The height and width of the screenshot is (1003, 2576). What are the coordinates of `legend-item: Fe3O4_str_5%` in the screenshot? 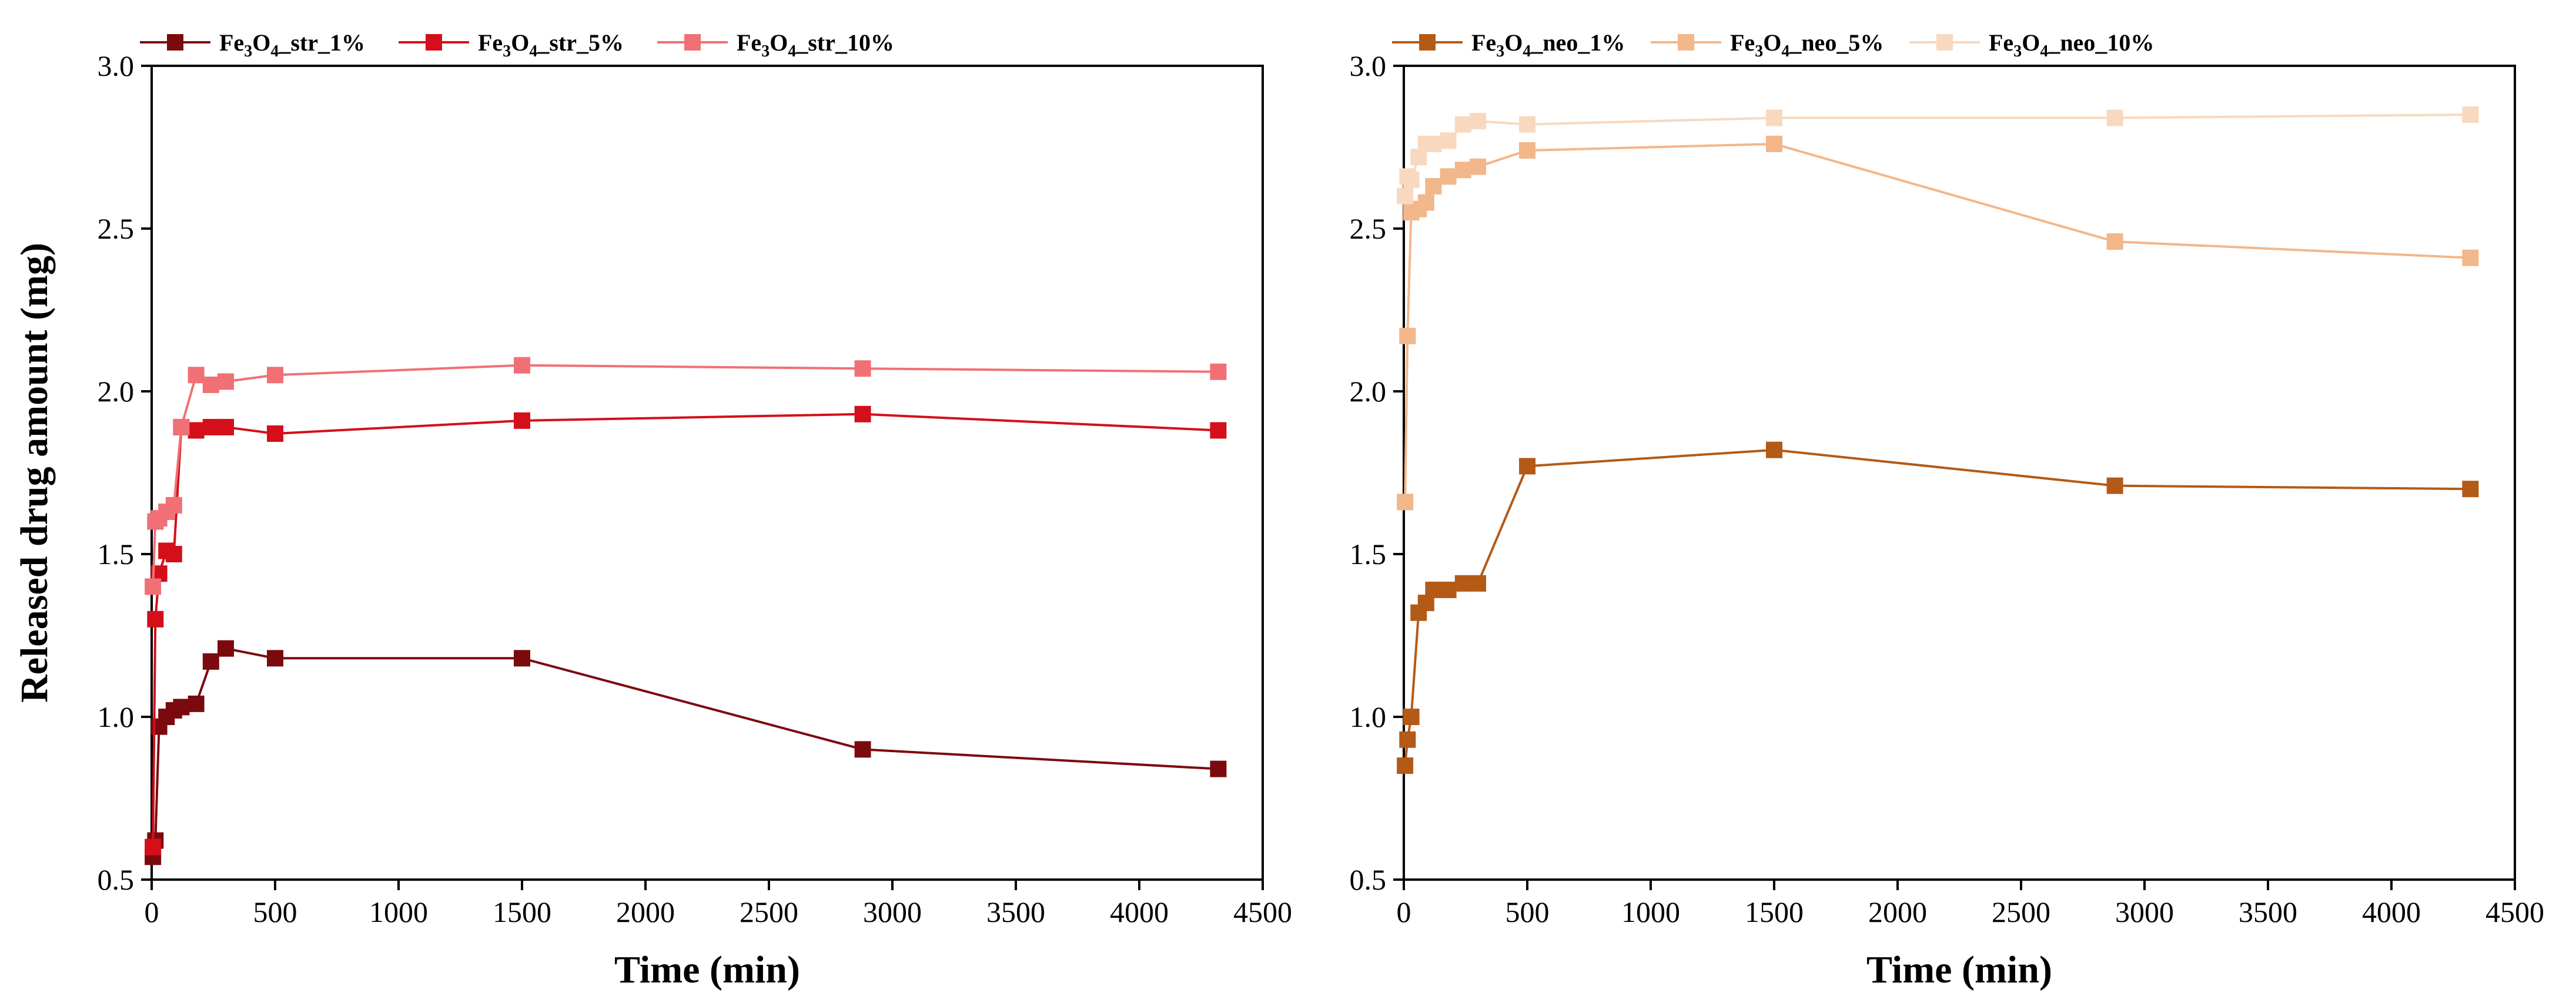 It's located at (511, 45).